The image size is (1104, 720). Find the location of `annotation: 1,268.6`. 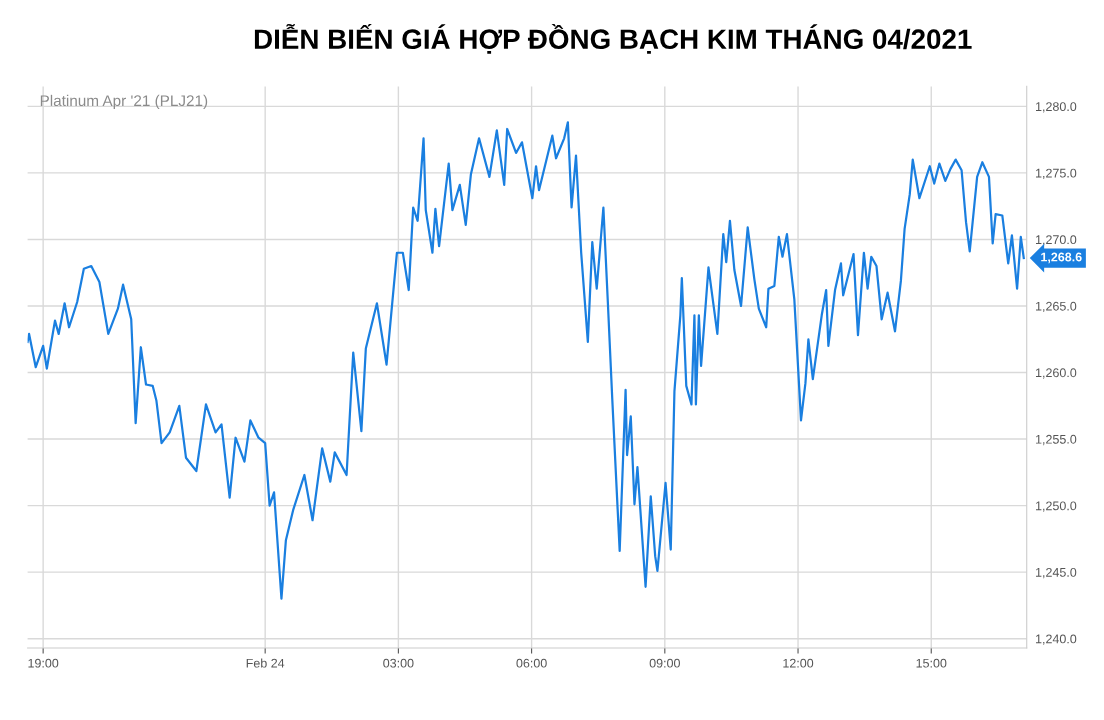

annotation: 1,268.6 is located at coordinates (1061, 258).